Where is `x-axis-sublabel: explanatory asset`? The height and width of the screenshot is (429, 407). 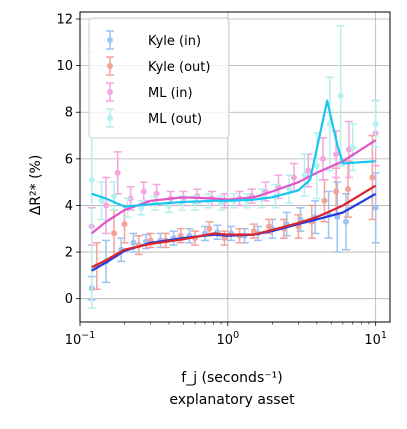 x-axis-sublabel: explanatory asset is located at coordinates (232, 400).